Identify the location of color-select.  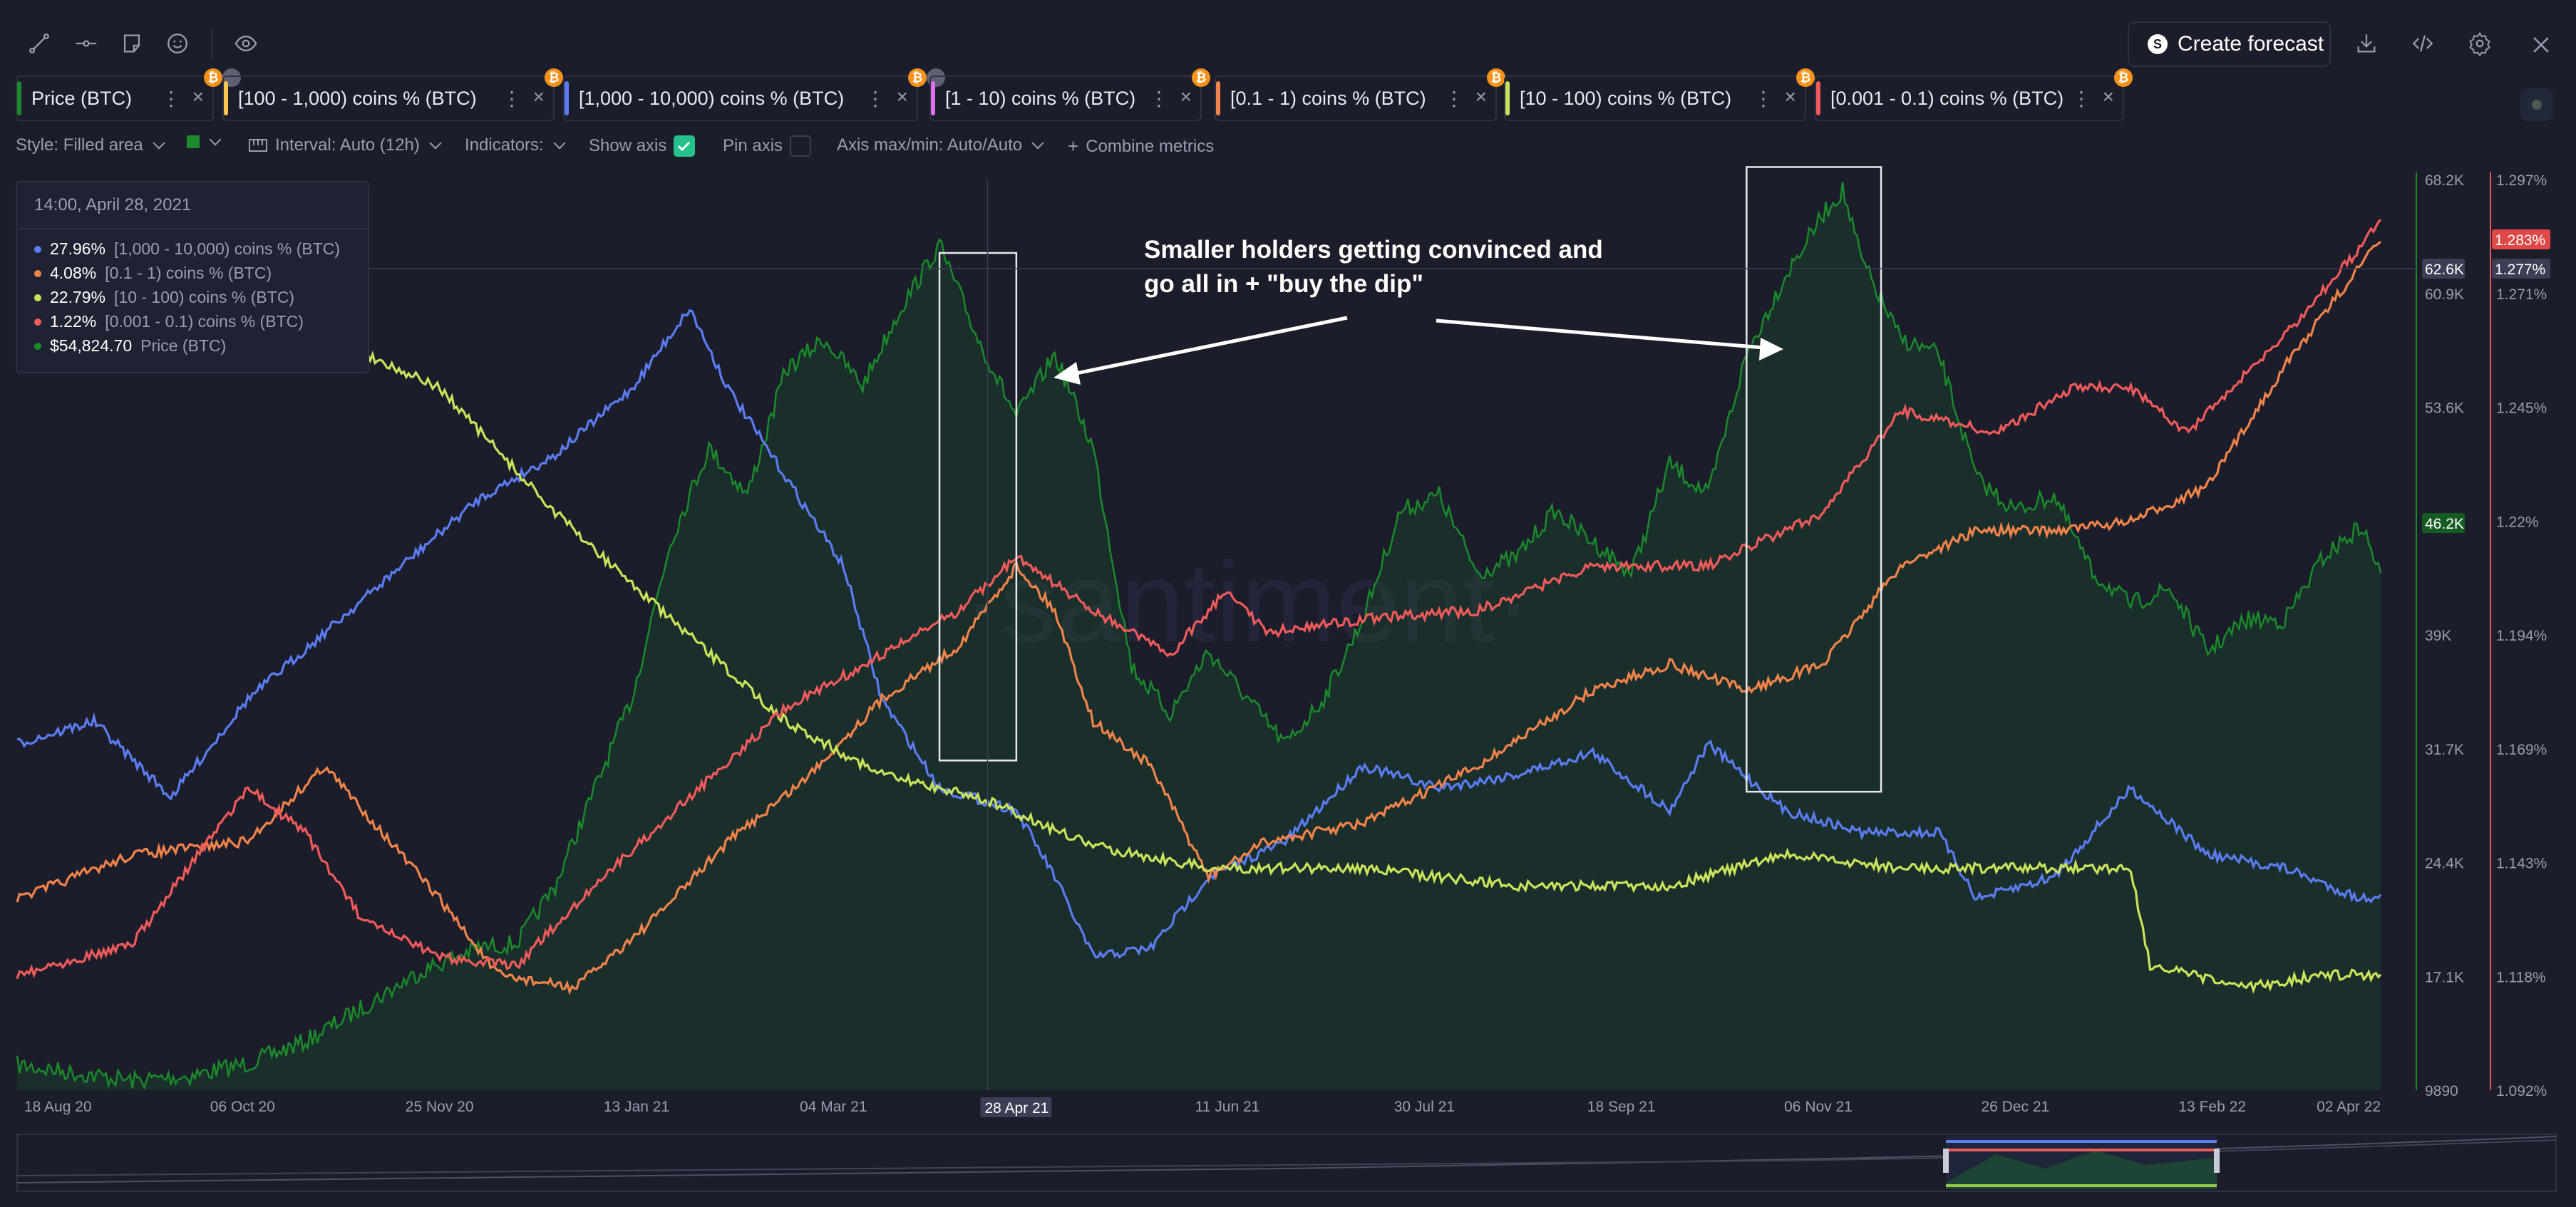
(204, 140).